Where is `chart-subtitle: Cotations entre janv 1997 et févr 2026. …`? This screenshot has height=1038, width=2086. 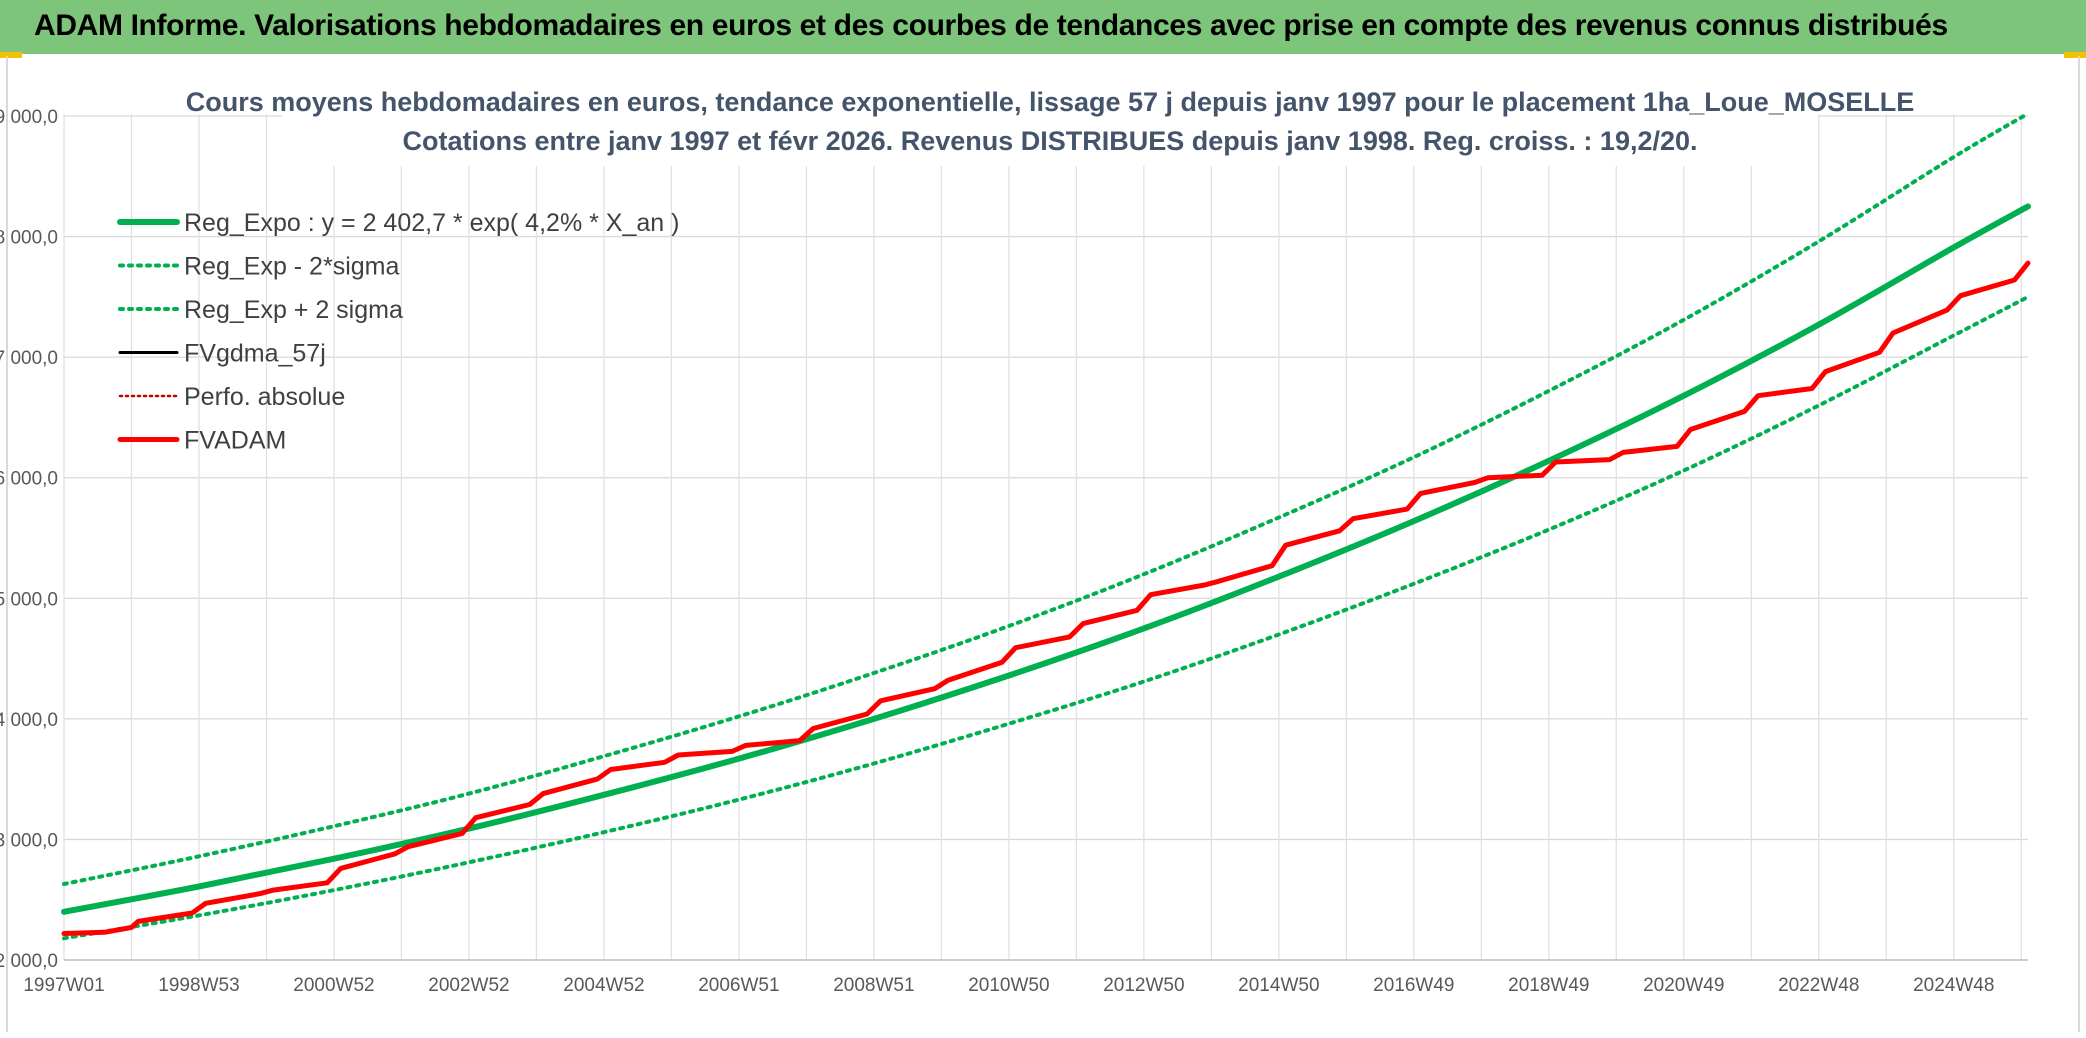 chart-subtitle: Cotations entre janv 1997 et févr 2026. … is located at coordinates (1049, 141).